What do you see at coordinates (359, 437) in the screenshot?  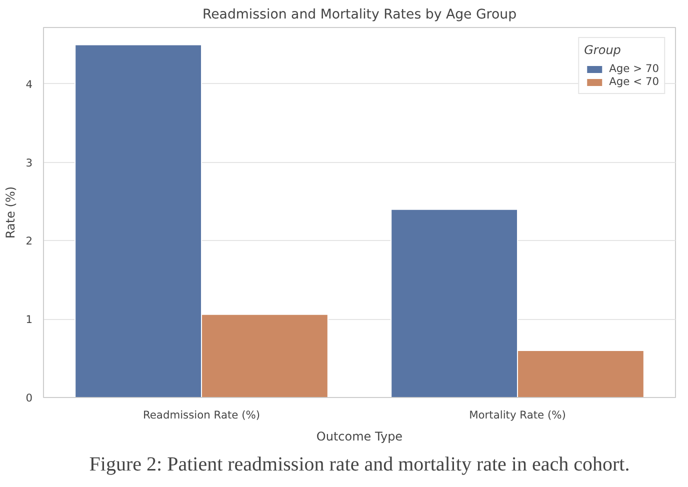 I see `x-axis-title: Outcome Type` at bounding box center [359, 437].